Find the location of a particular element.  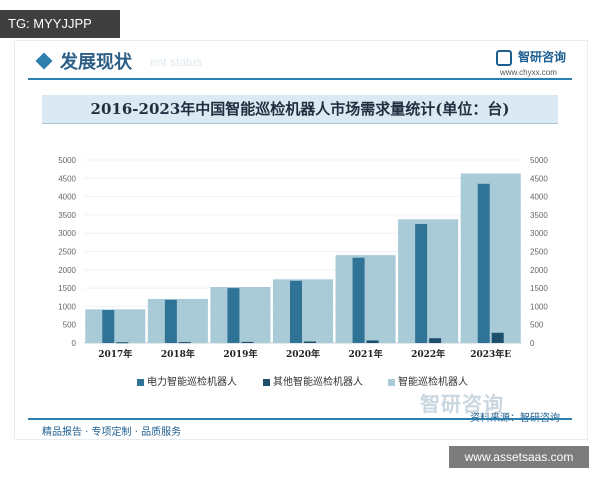

y-tick-right: 2500 is located at coordinates (539, 252).